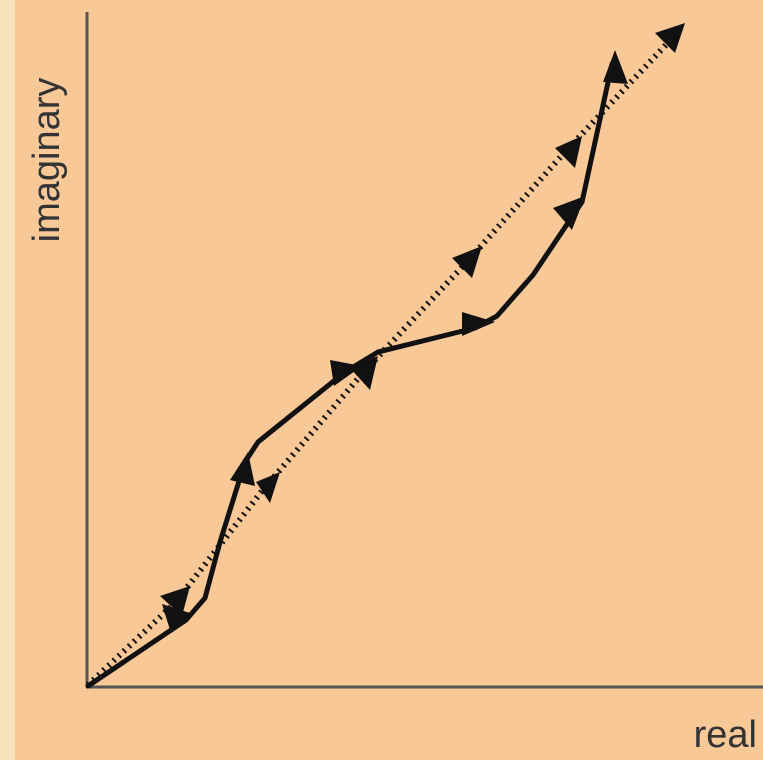  Describe the element at coordinates (725, 735) in the screenshot. I see `x-axis-label: real` at that location.